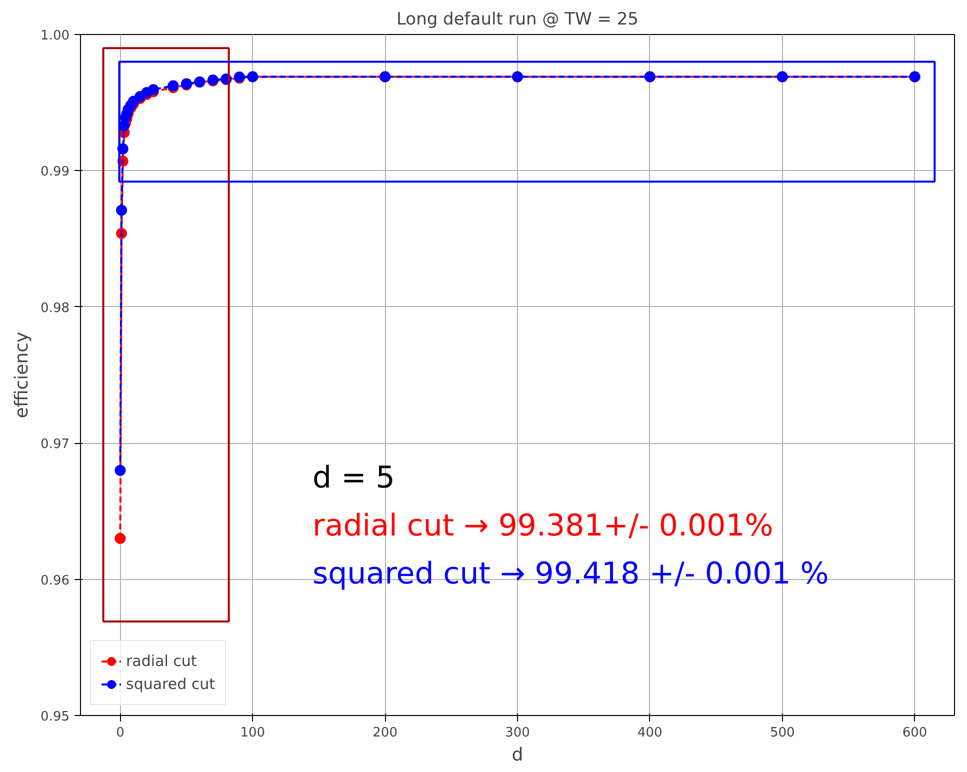 This screenshot has width=967, height=772. I want to click on annotation: radial cut → 99.381+/- 0.001%, so click(543, 526).